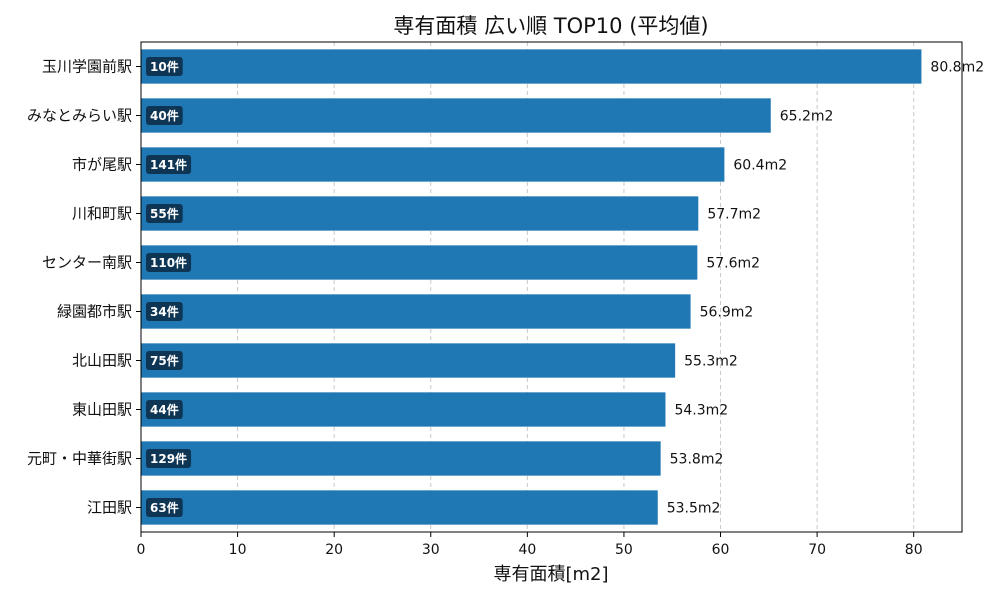 The width and height of the screenshot is (1000, 600). I want to click on count-label: 40件, so click(164, 115).